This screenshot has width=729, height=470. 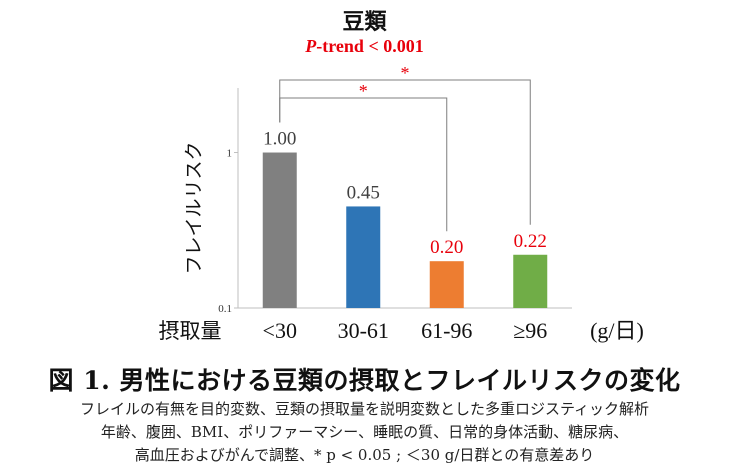 I want to click on x-tick-label: ≥96, so click(x=530, y=330).